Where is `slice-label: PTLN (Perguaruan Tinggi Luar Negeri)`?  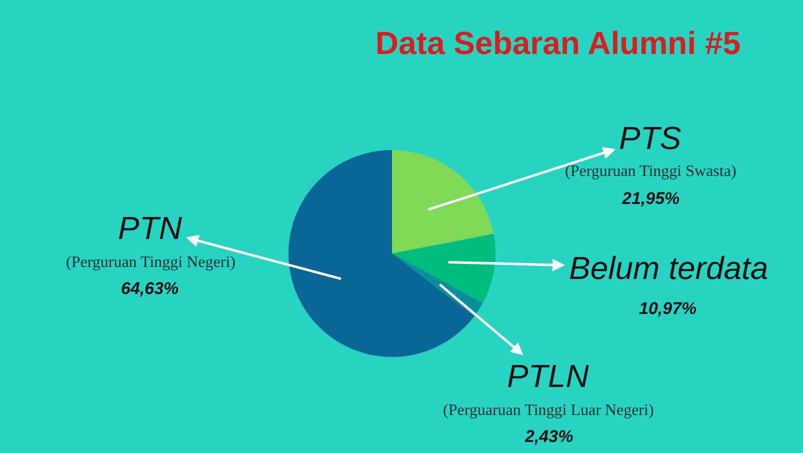 slice-label: PTLN (Perguaruan Tinggi Luar Negeri) is located at coordinates (548, 388).